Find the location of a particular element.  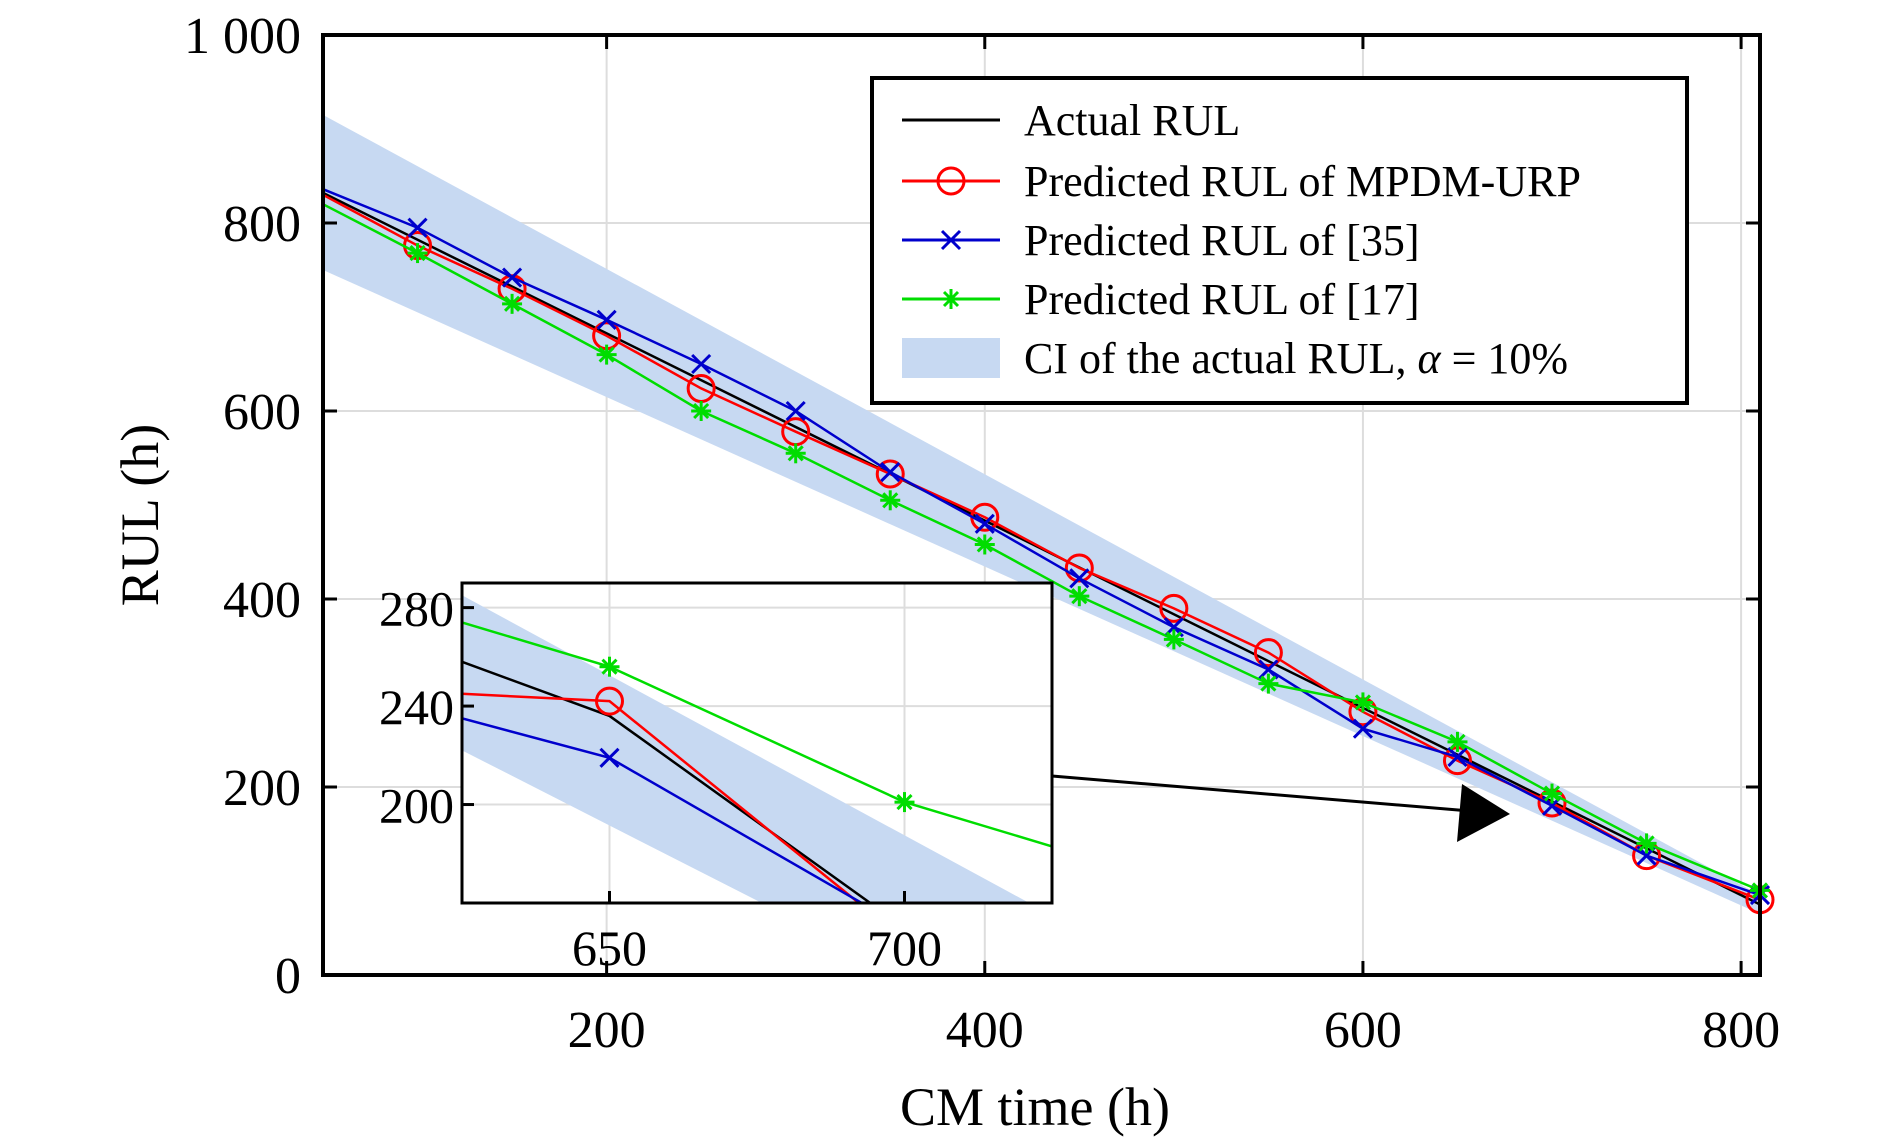

inset-data-point-s2 is located at coordinates (609, 757).